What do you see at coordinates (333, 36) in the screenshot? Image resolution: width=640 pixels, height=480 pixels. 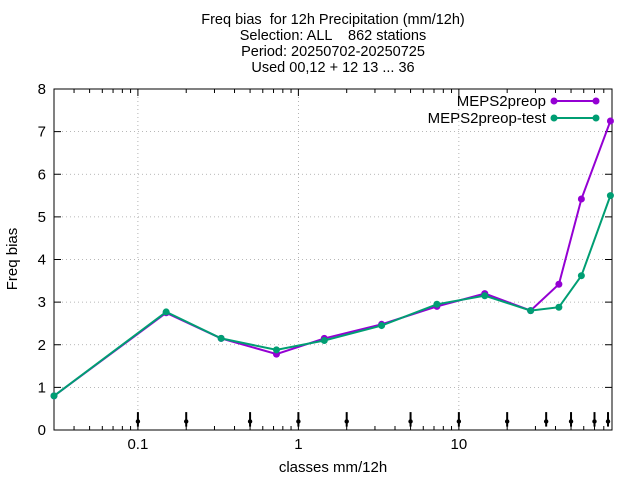 I see `chart-subtitle-selection: Selection: ALL 862 stations` at bounding box center [333, 36].